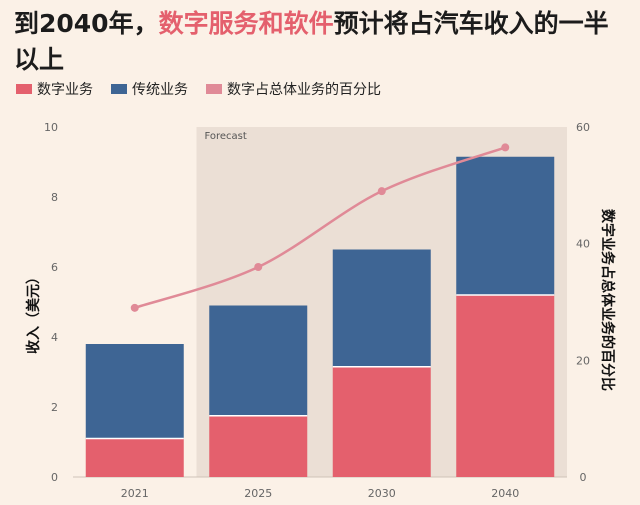  I want to click on y2-tick-label: 0, so click(583, 477).